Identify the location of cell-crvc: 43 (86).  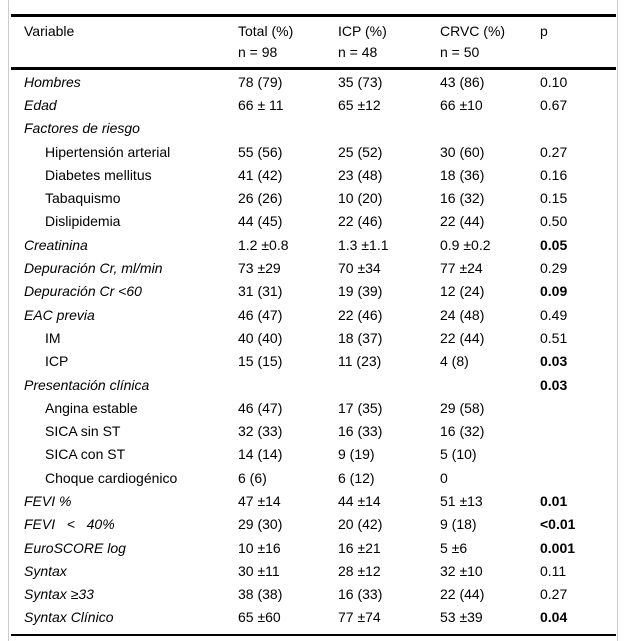
(462, 81).